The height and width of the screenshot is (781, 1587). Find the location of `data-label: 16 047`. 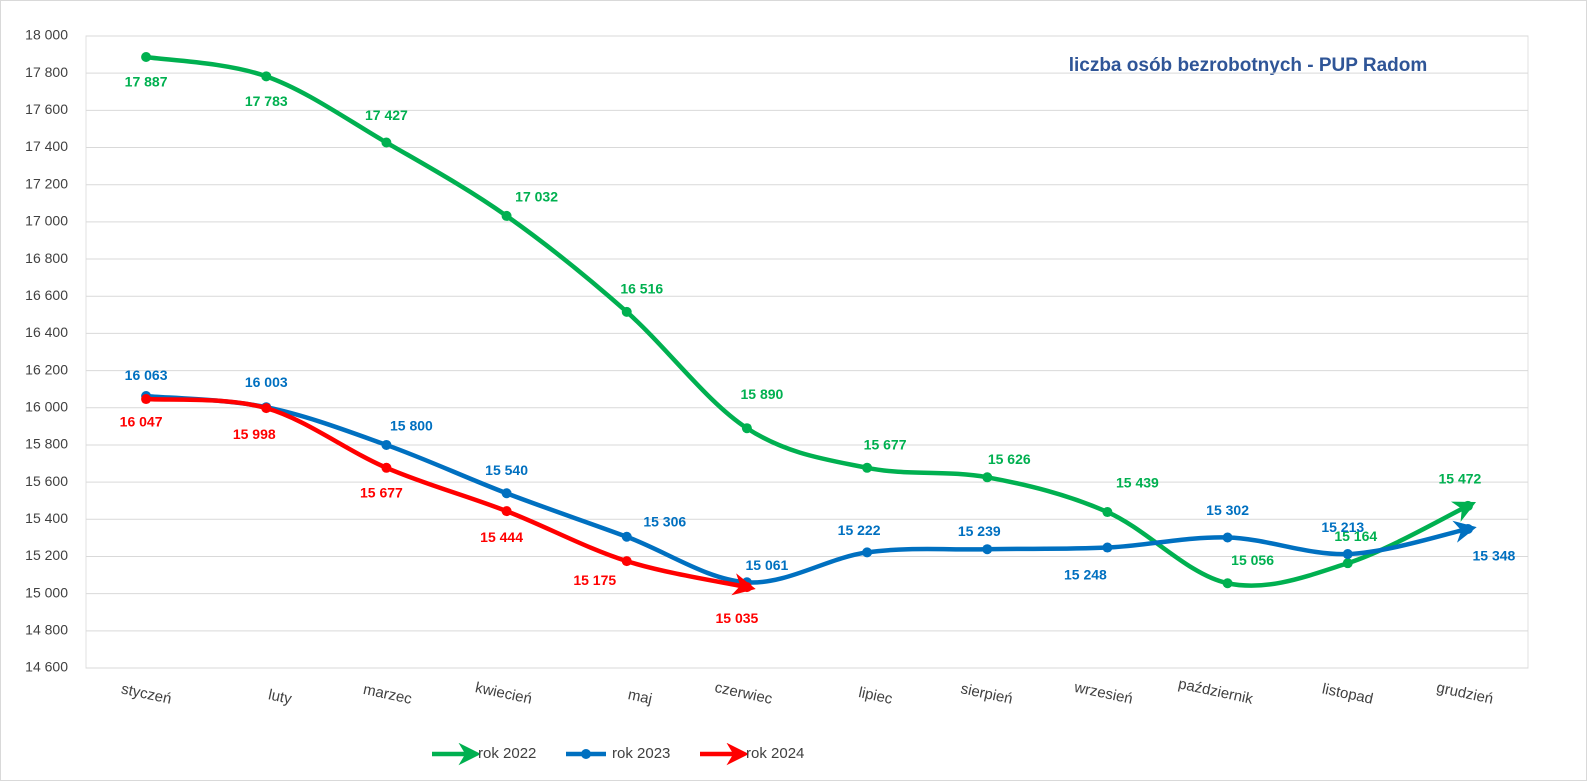

data-label: 16 047 is located at coordinates (141, 422).